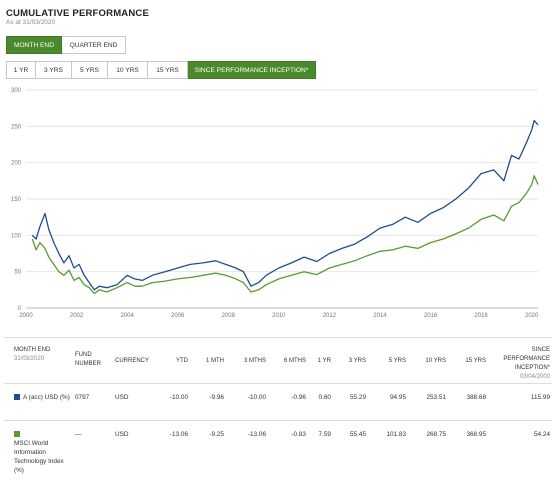  I want to click on x-tick-label: 2018, so click(481, 316).